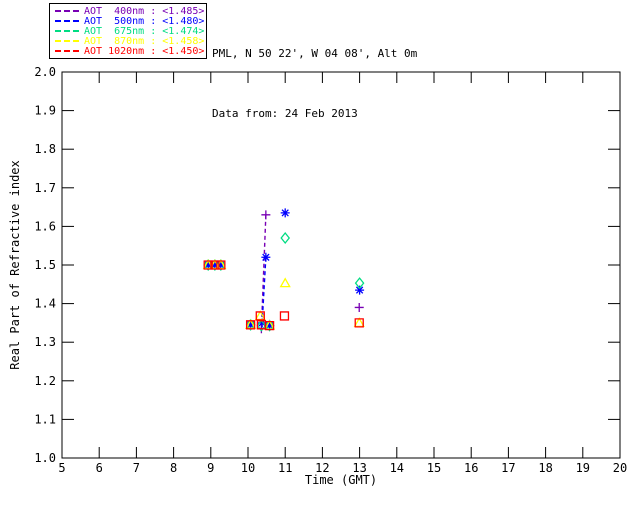 Image resolution: width=640 pixels, height=512 pixels. What do you see at coordinates (210, 468) in the screenshot?
I see `x-tick-label: 9` at bounding box center [210, 468].